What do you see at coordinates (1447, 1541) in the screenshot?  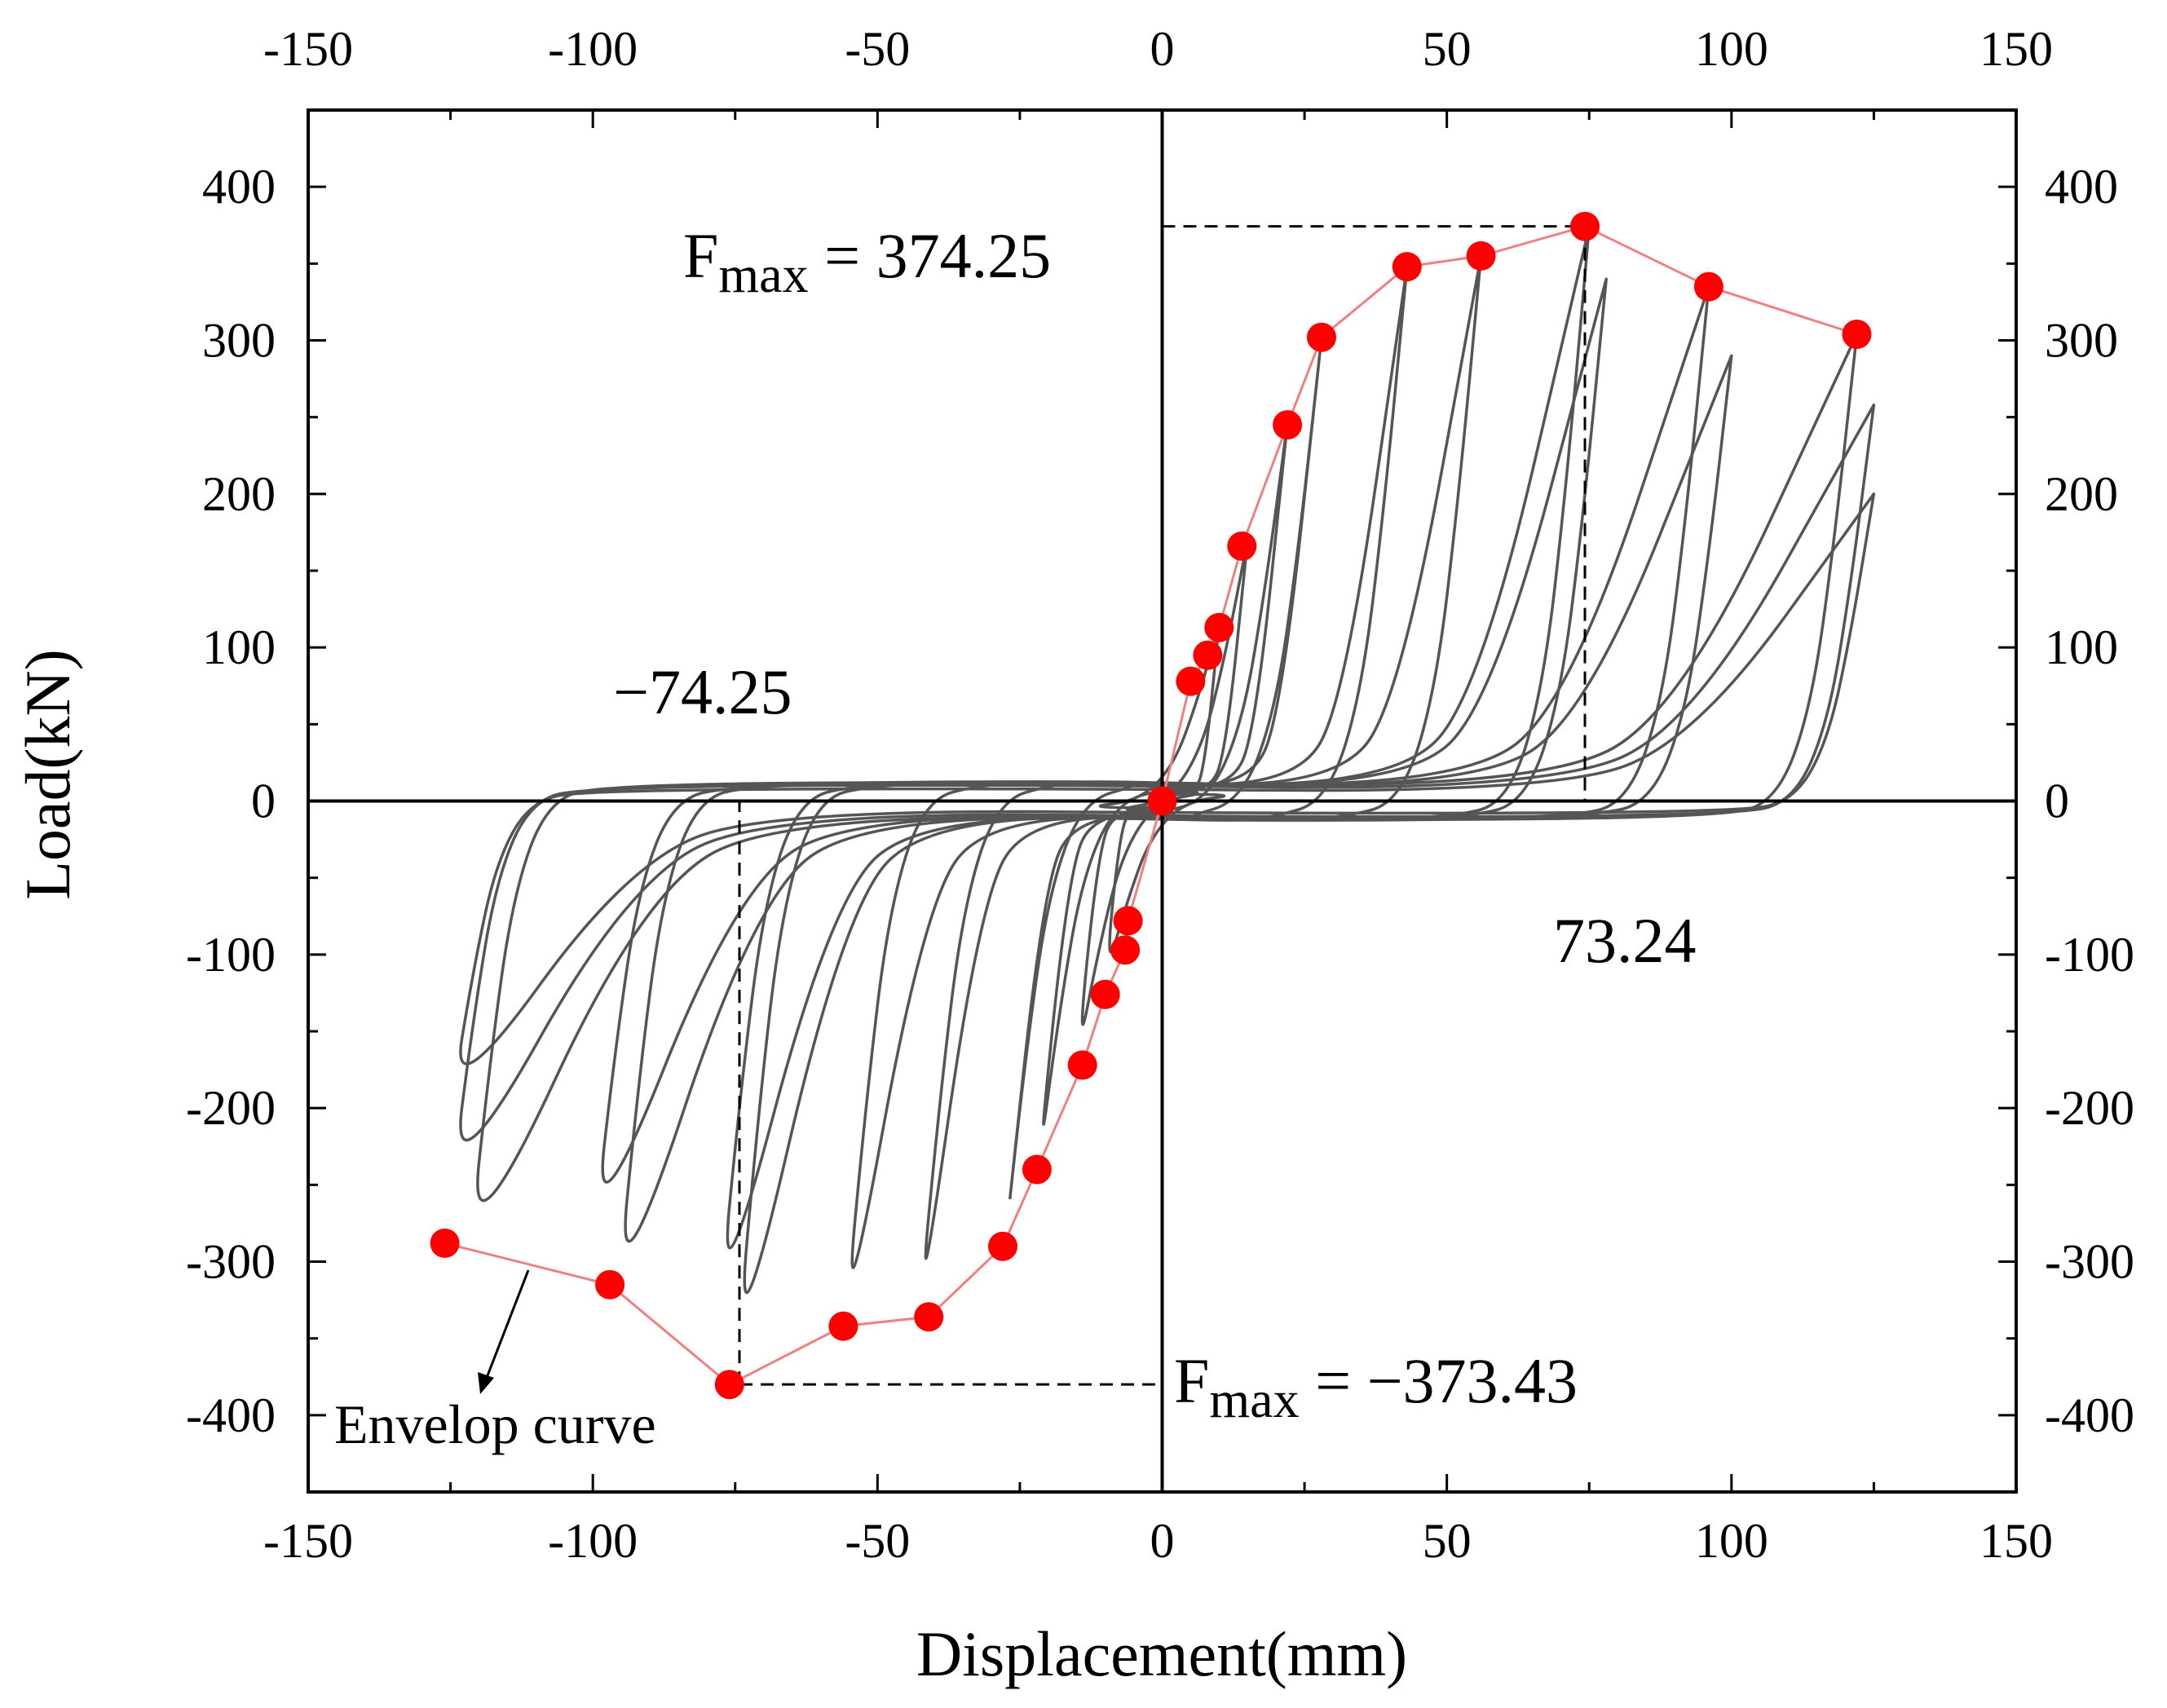 I see `x-tick-label-bottom: 50` at bounding box center [1447, 1541].